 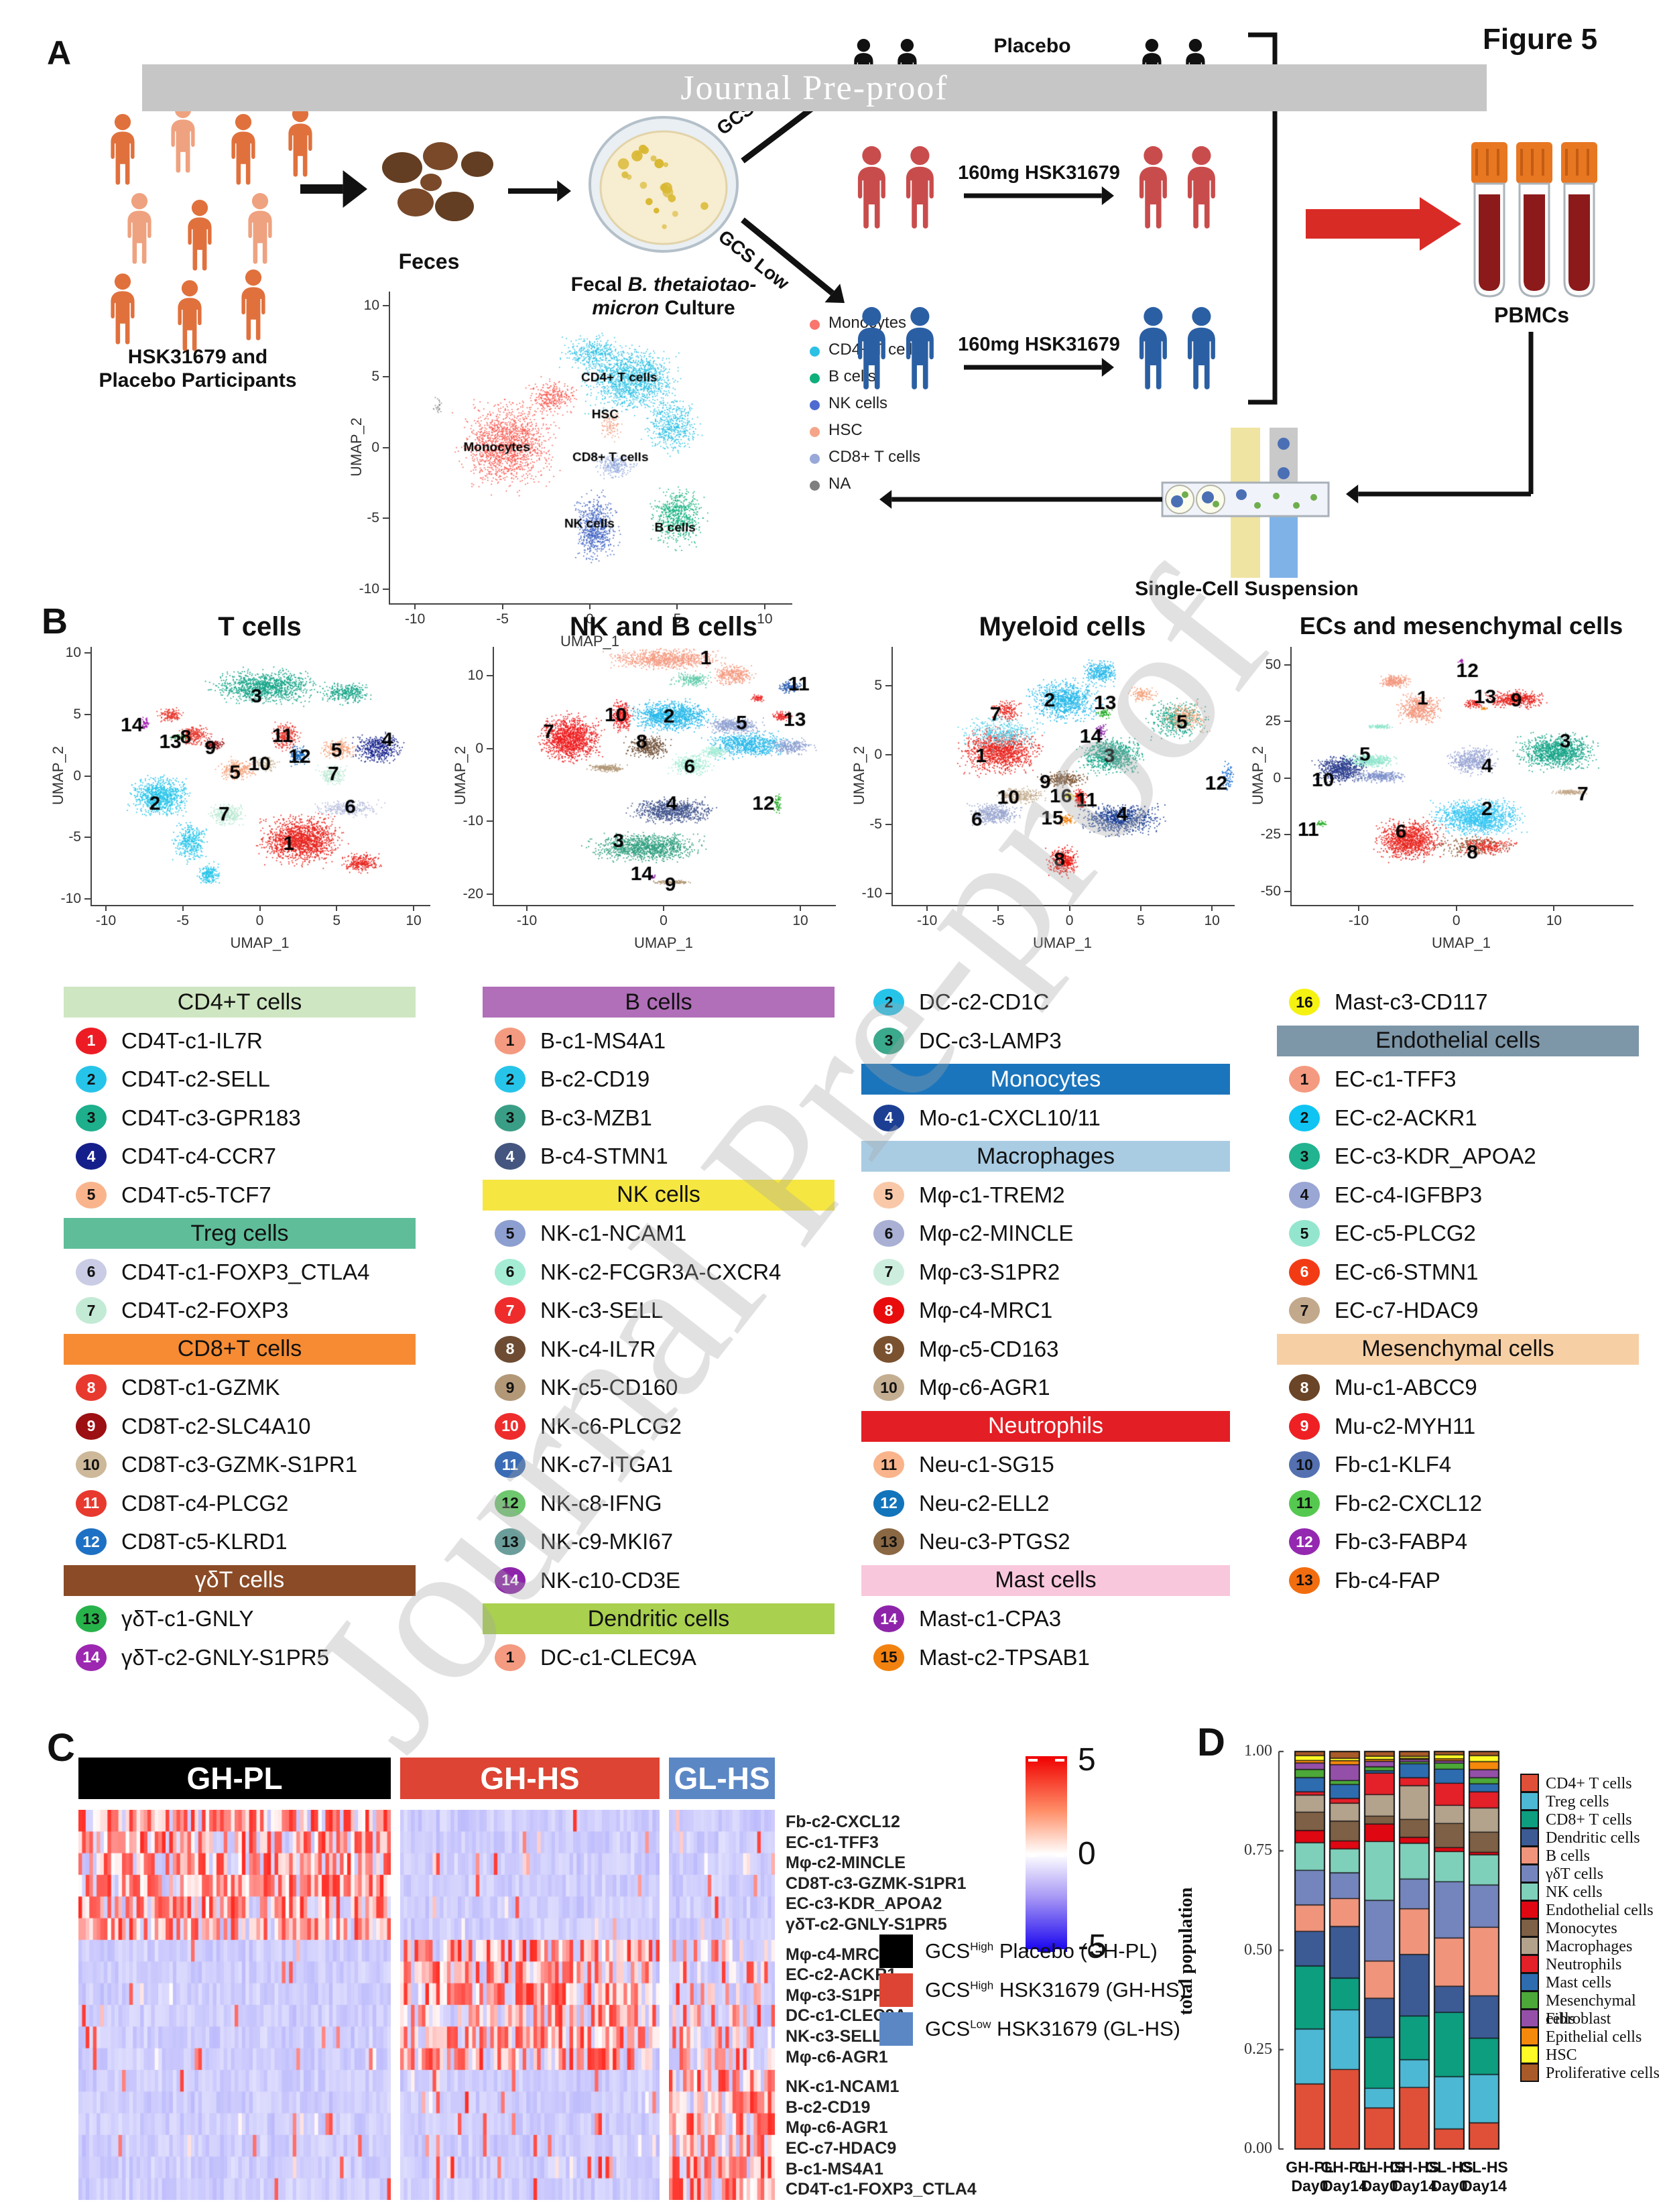 I want to click on cluster-group-header: B cells, so click(x=659, y=1002).